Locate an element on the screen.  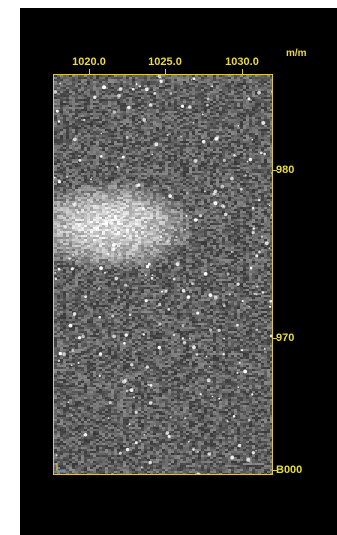
y-x-axis-icon is located at coordinates (60, 467).